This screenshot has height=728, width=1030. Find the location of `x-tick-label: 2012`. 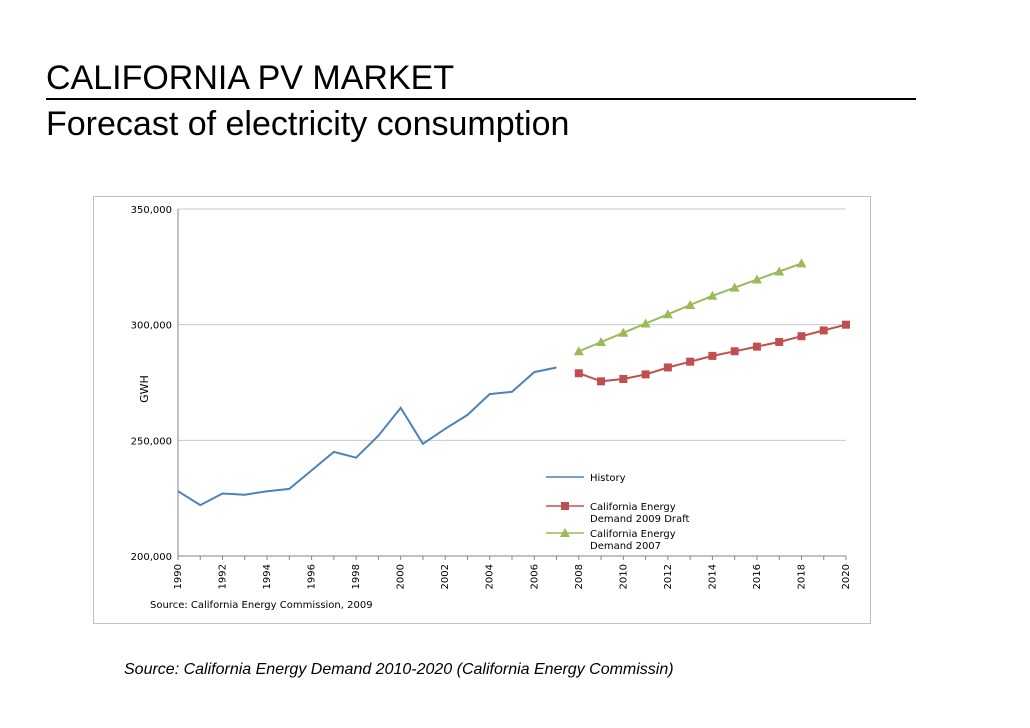

x-tick-label: 2012 is located at coordinates (668, 576).